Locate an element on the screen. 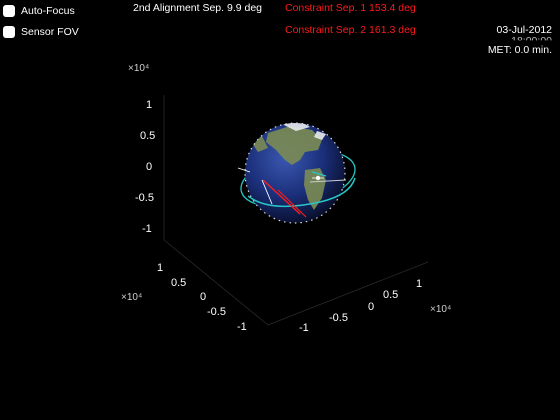  orbit-front-arc is located at coordinates (301, 192).